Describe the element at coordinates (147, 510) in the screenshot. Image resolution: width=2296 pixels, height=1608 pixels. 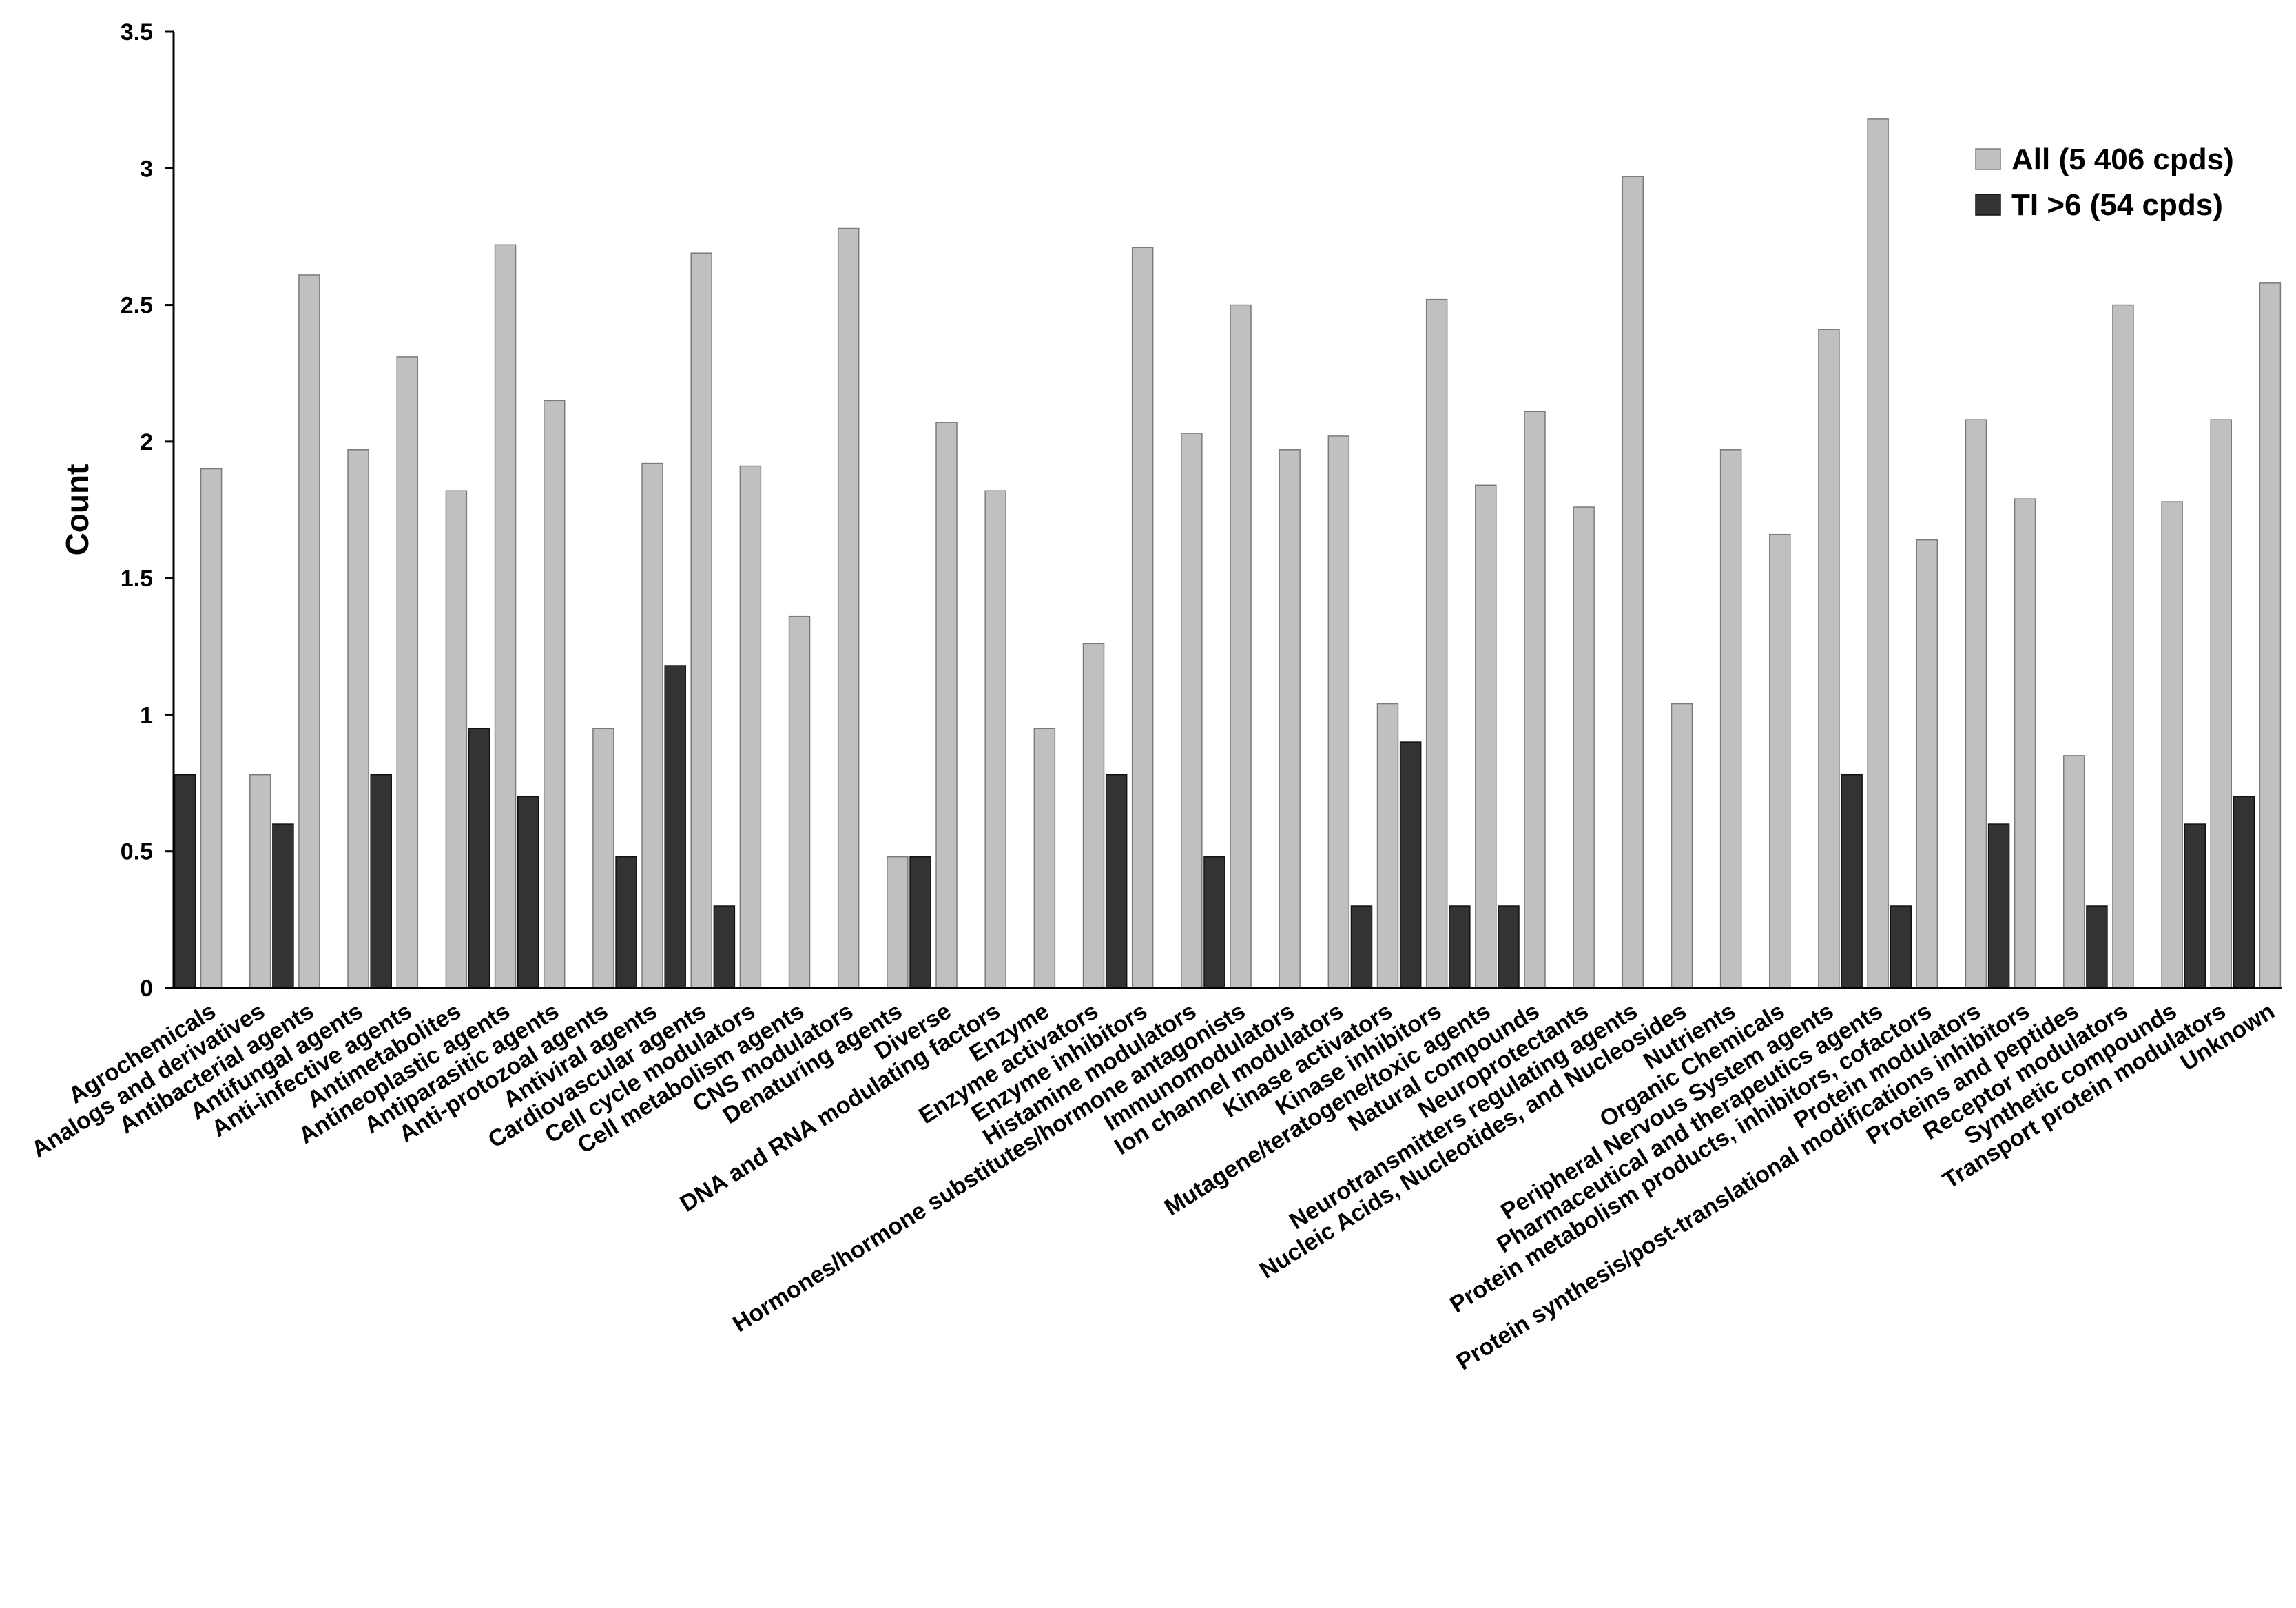
I see `y-axis-ticks: 0 0.5 1 1.5 2 2.5 3 3.5` at that location.